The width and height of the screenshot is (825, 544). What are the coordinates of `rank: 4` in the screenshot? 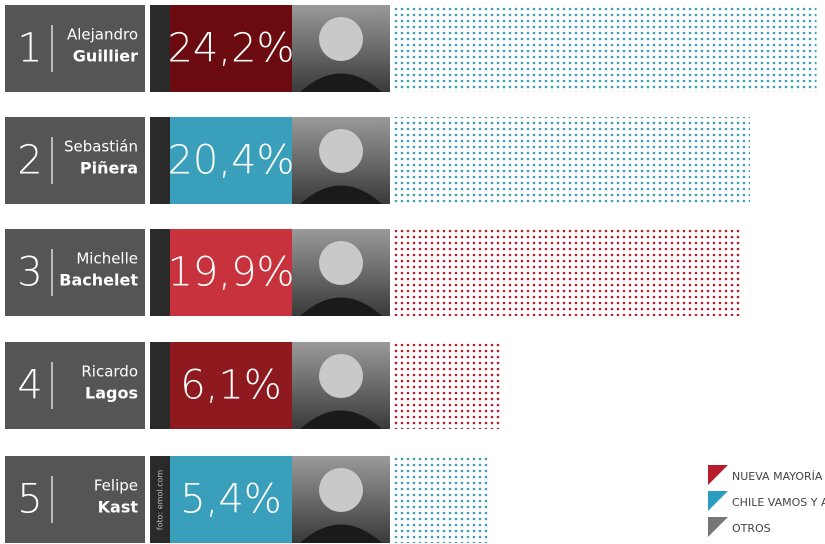 It's located at (29, 386).